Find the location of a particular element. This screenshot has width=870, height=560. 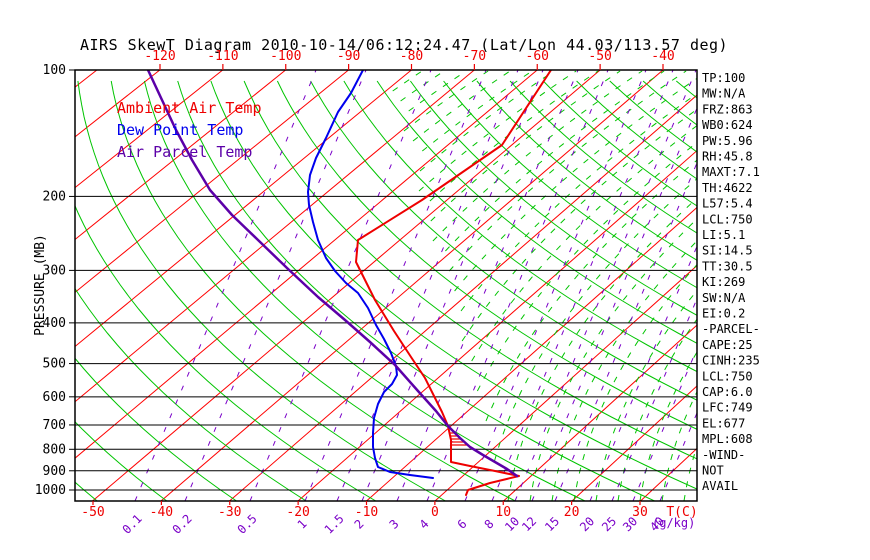

pressure-tick-label: 900 is located at coordinates (54, 471).